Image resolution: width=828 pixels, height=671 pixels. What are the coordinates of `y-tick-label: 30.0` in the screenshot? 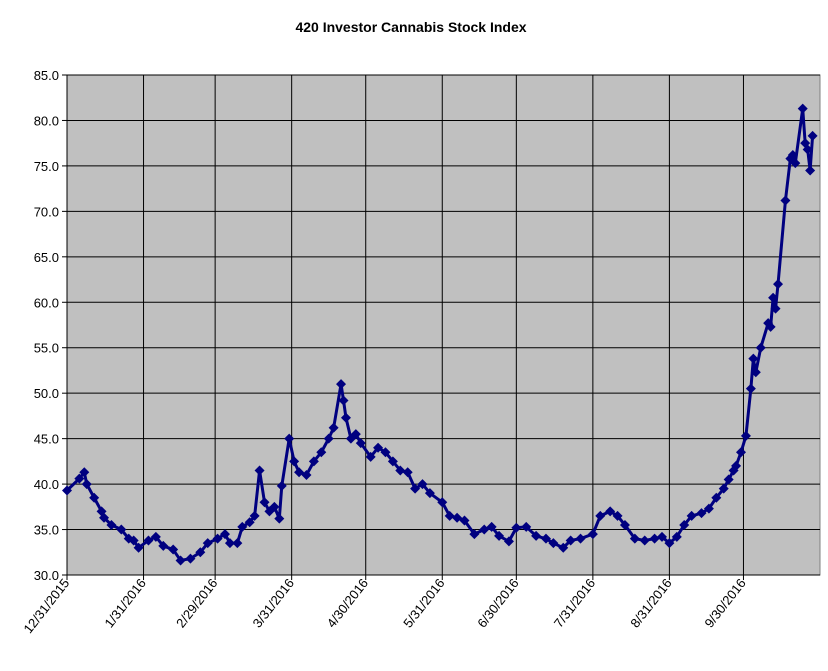 It's located at (46, 575).